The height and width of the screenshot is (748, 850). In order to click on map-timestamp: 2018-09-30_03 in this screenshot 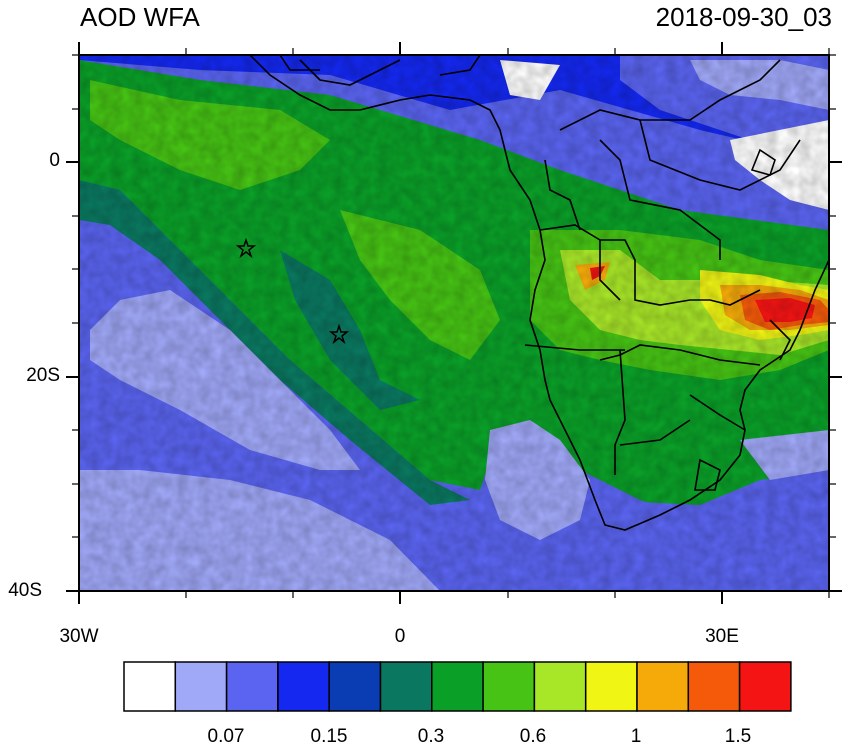, I will do `click(743, 17)`.